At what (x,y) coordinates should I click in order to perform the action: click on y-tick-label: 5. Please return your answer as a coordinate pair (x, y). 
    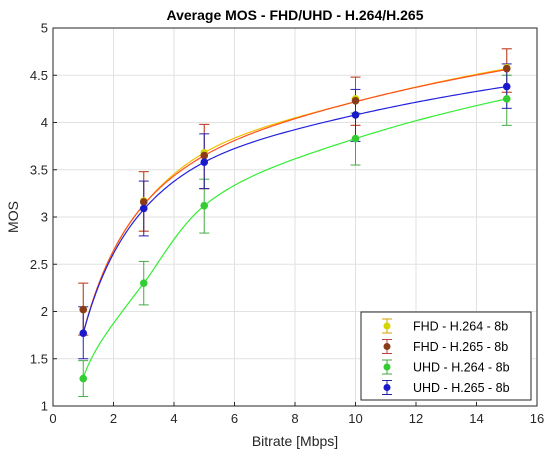
    Looking at the image, I should click on (44, 28).